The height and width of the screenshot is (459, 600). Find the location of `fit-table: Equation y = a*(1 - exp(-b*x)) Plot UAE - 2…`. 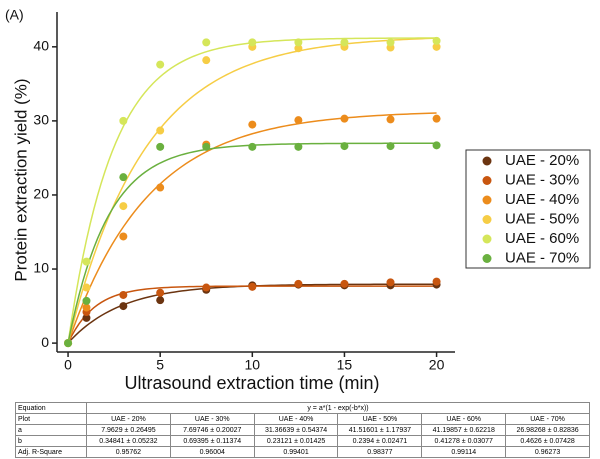

fit-table: Equation y = a*(1 - exp(-b*x)) Plot UAE - 2… is located at coordinates (302, 430).